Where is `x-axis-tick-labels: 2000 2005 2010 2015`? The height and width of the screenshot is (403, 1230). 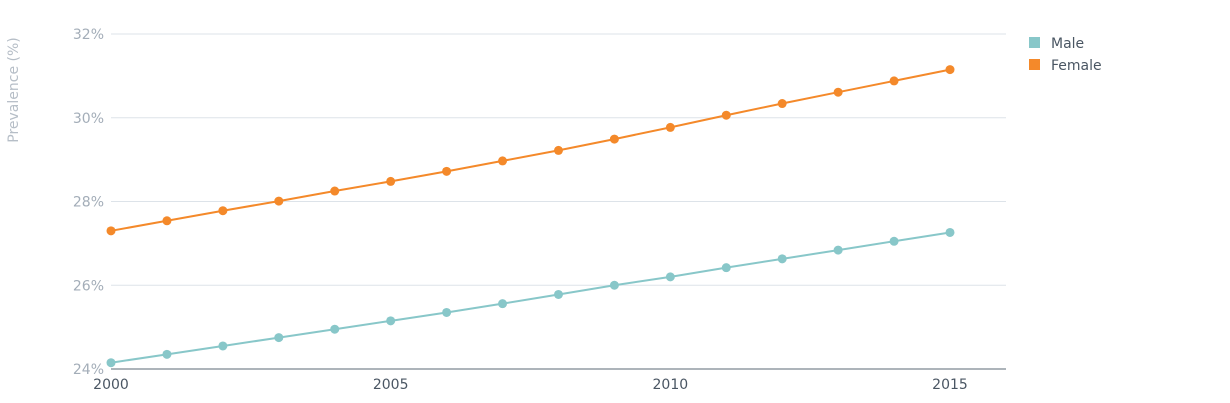
x-axis-tick-labels: 2000 2005 2010 2015 is located at coordinates (530, 385).